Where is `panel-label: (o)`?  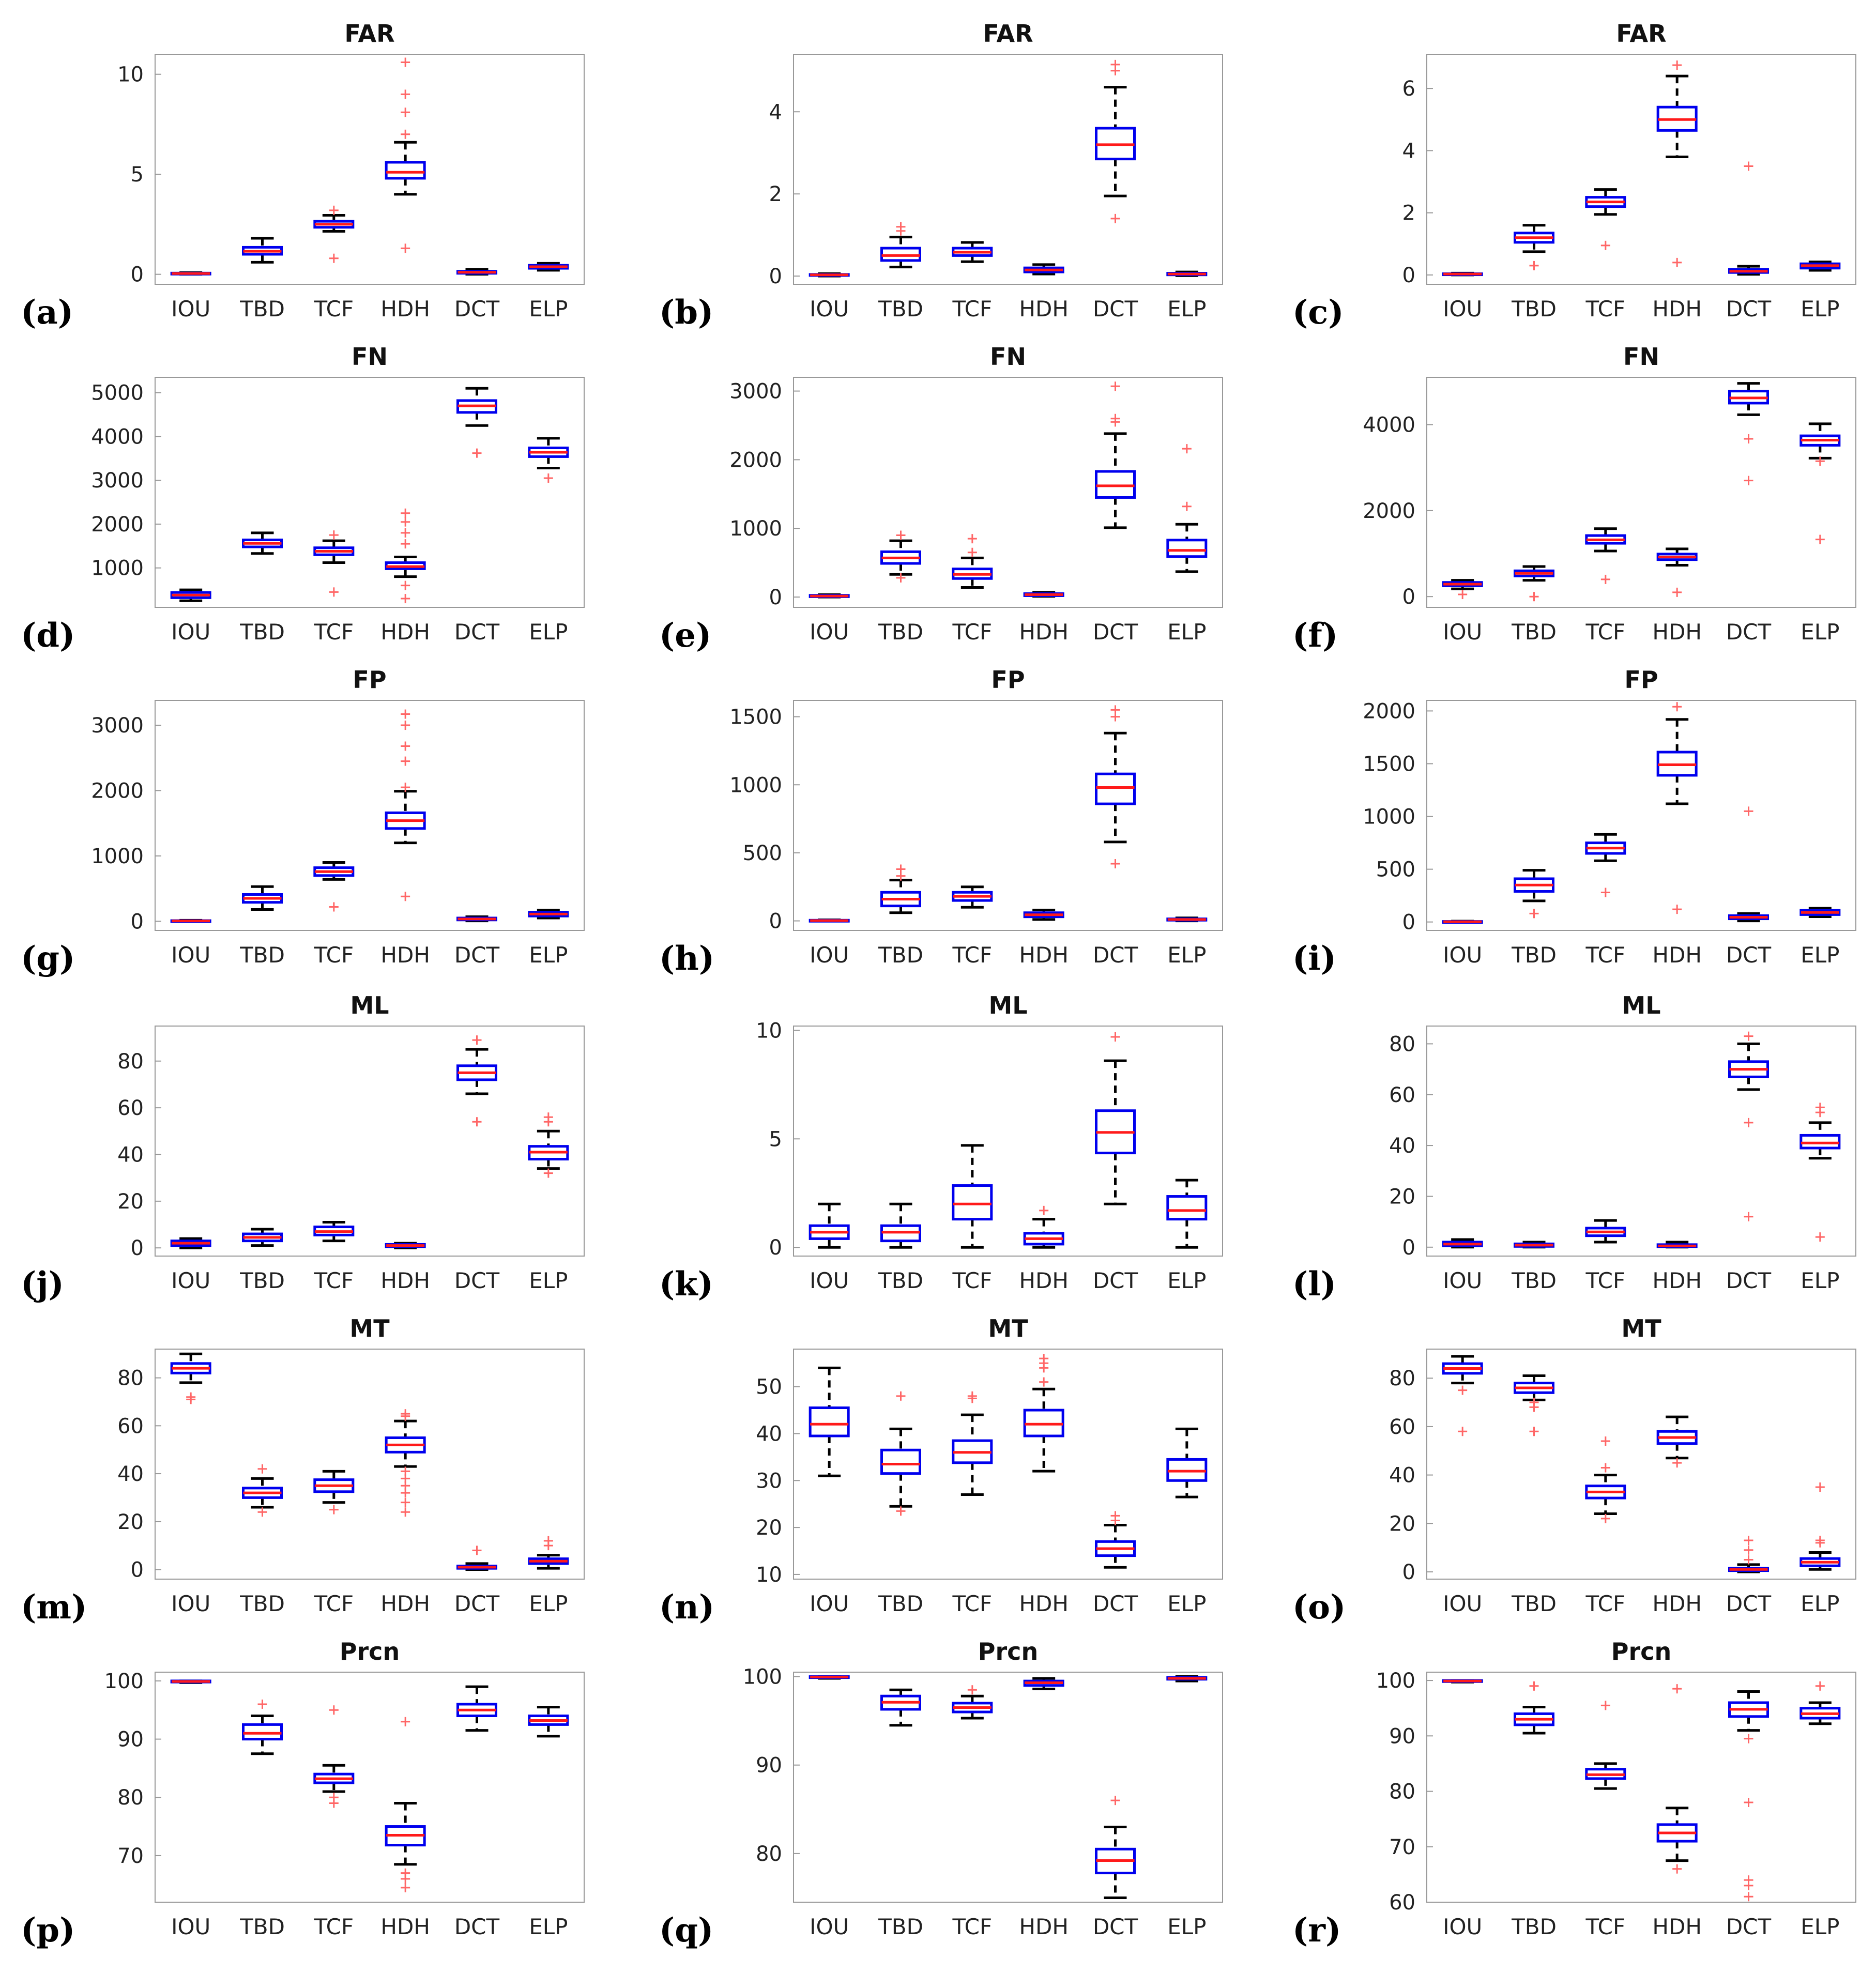 panel-label: (o) is located at coordinates (1319, 1607).